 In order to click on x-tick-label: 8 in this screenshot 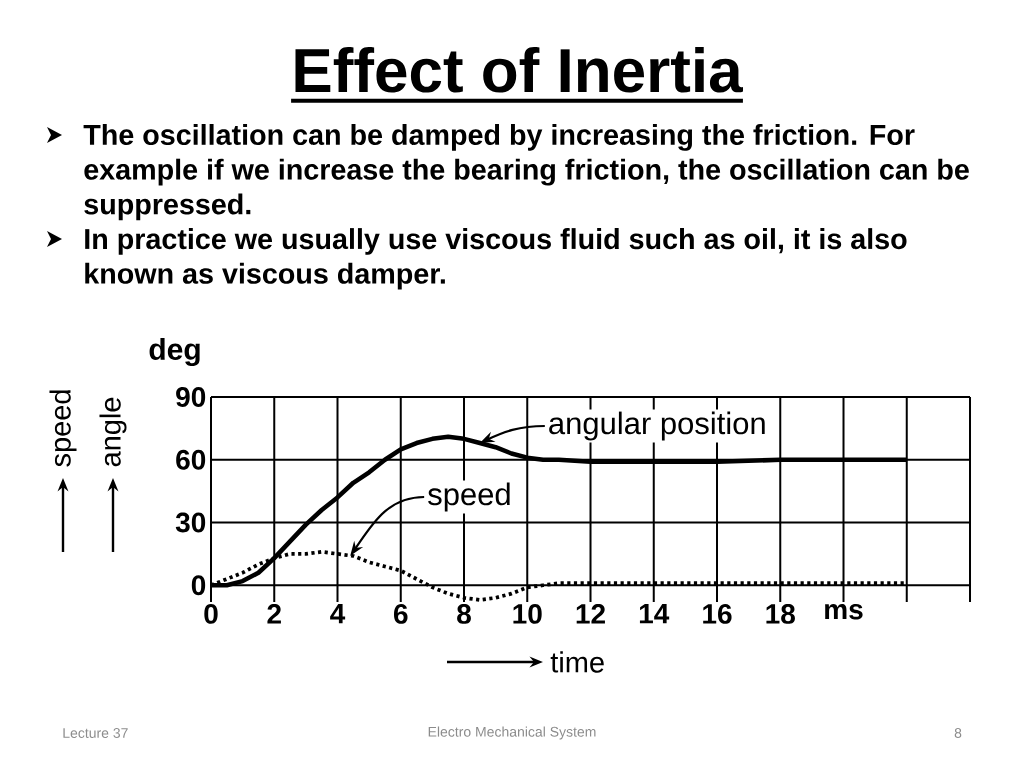, I will do `click(464, 614)`.